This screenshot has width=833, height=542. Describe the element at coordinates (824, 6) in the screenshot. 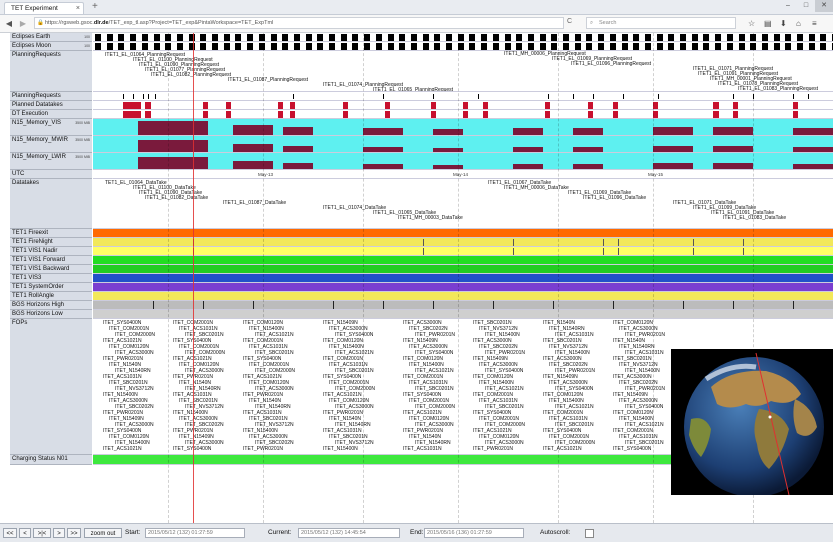

I see `close-window-icon: ✕` at that location.